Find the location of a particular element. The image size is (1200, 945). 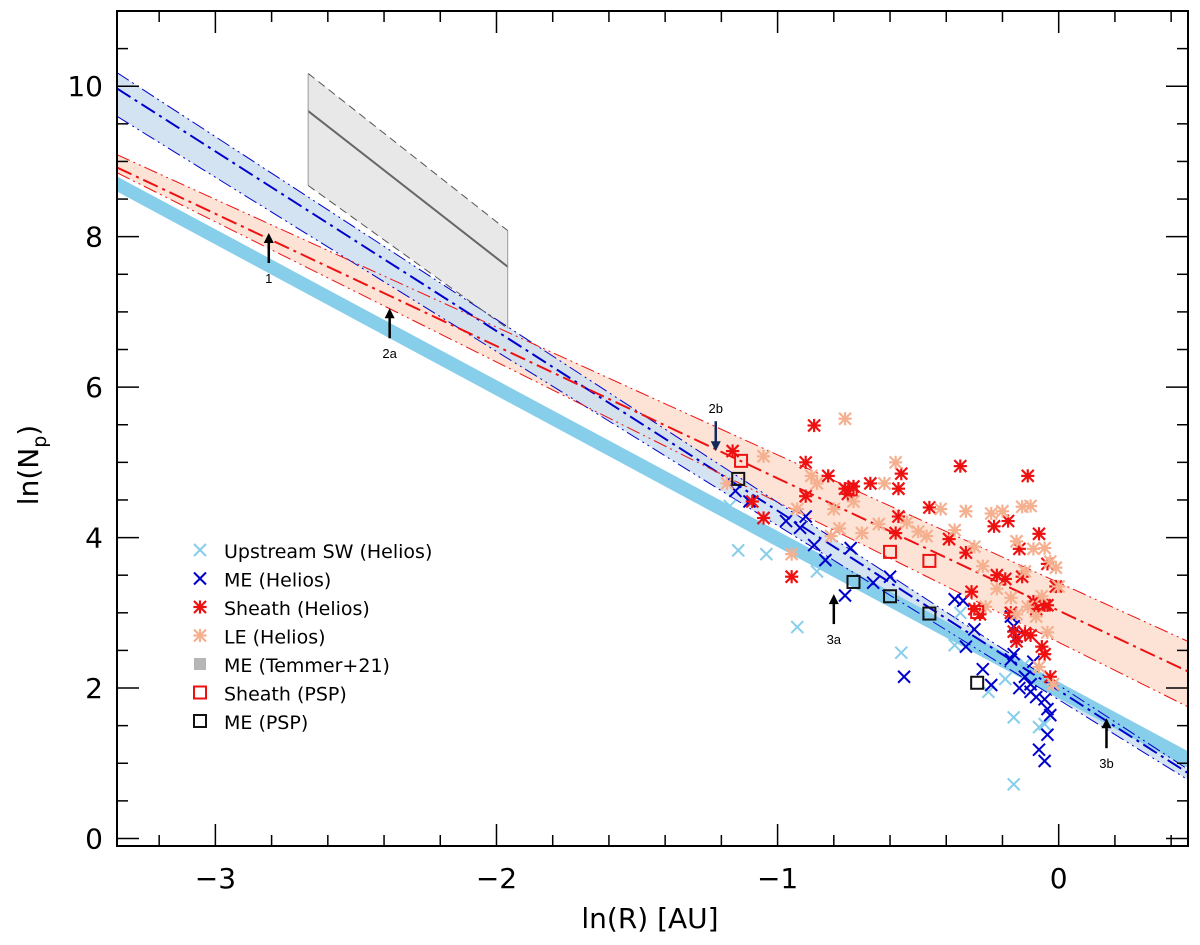

series-le-helios- is located at coordinates (893, 551).